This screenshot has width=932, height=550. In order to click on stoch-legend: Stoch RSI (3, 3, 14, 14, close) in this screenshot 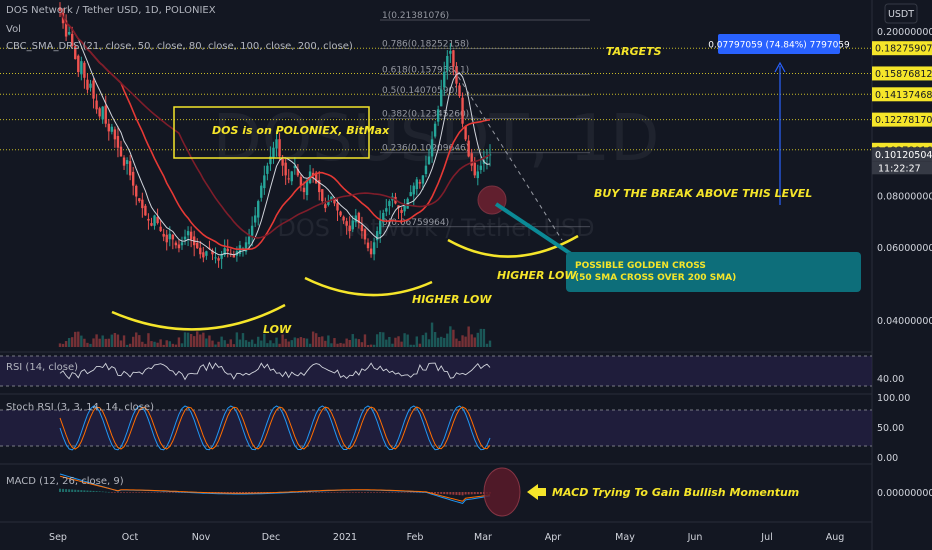, I will do `click(80, 407)`.